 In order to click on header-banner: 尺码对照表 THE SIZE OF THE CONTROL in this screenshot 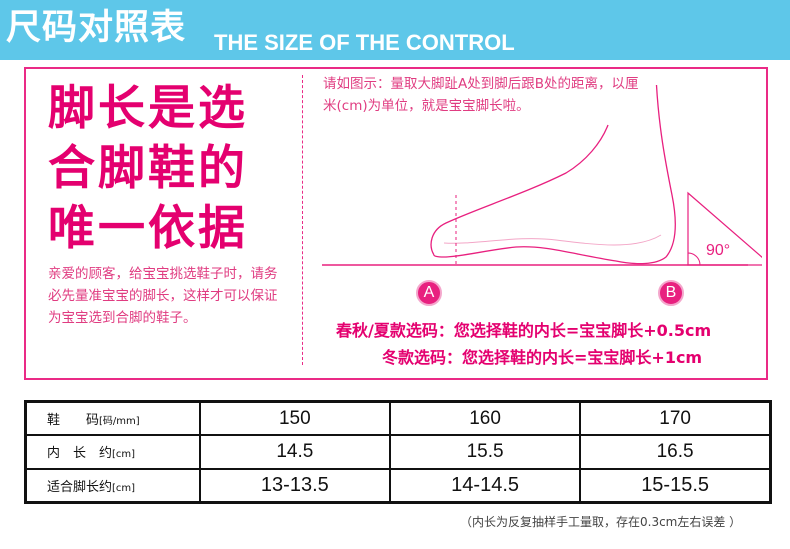, I will do `click(395, 30)`.